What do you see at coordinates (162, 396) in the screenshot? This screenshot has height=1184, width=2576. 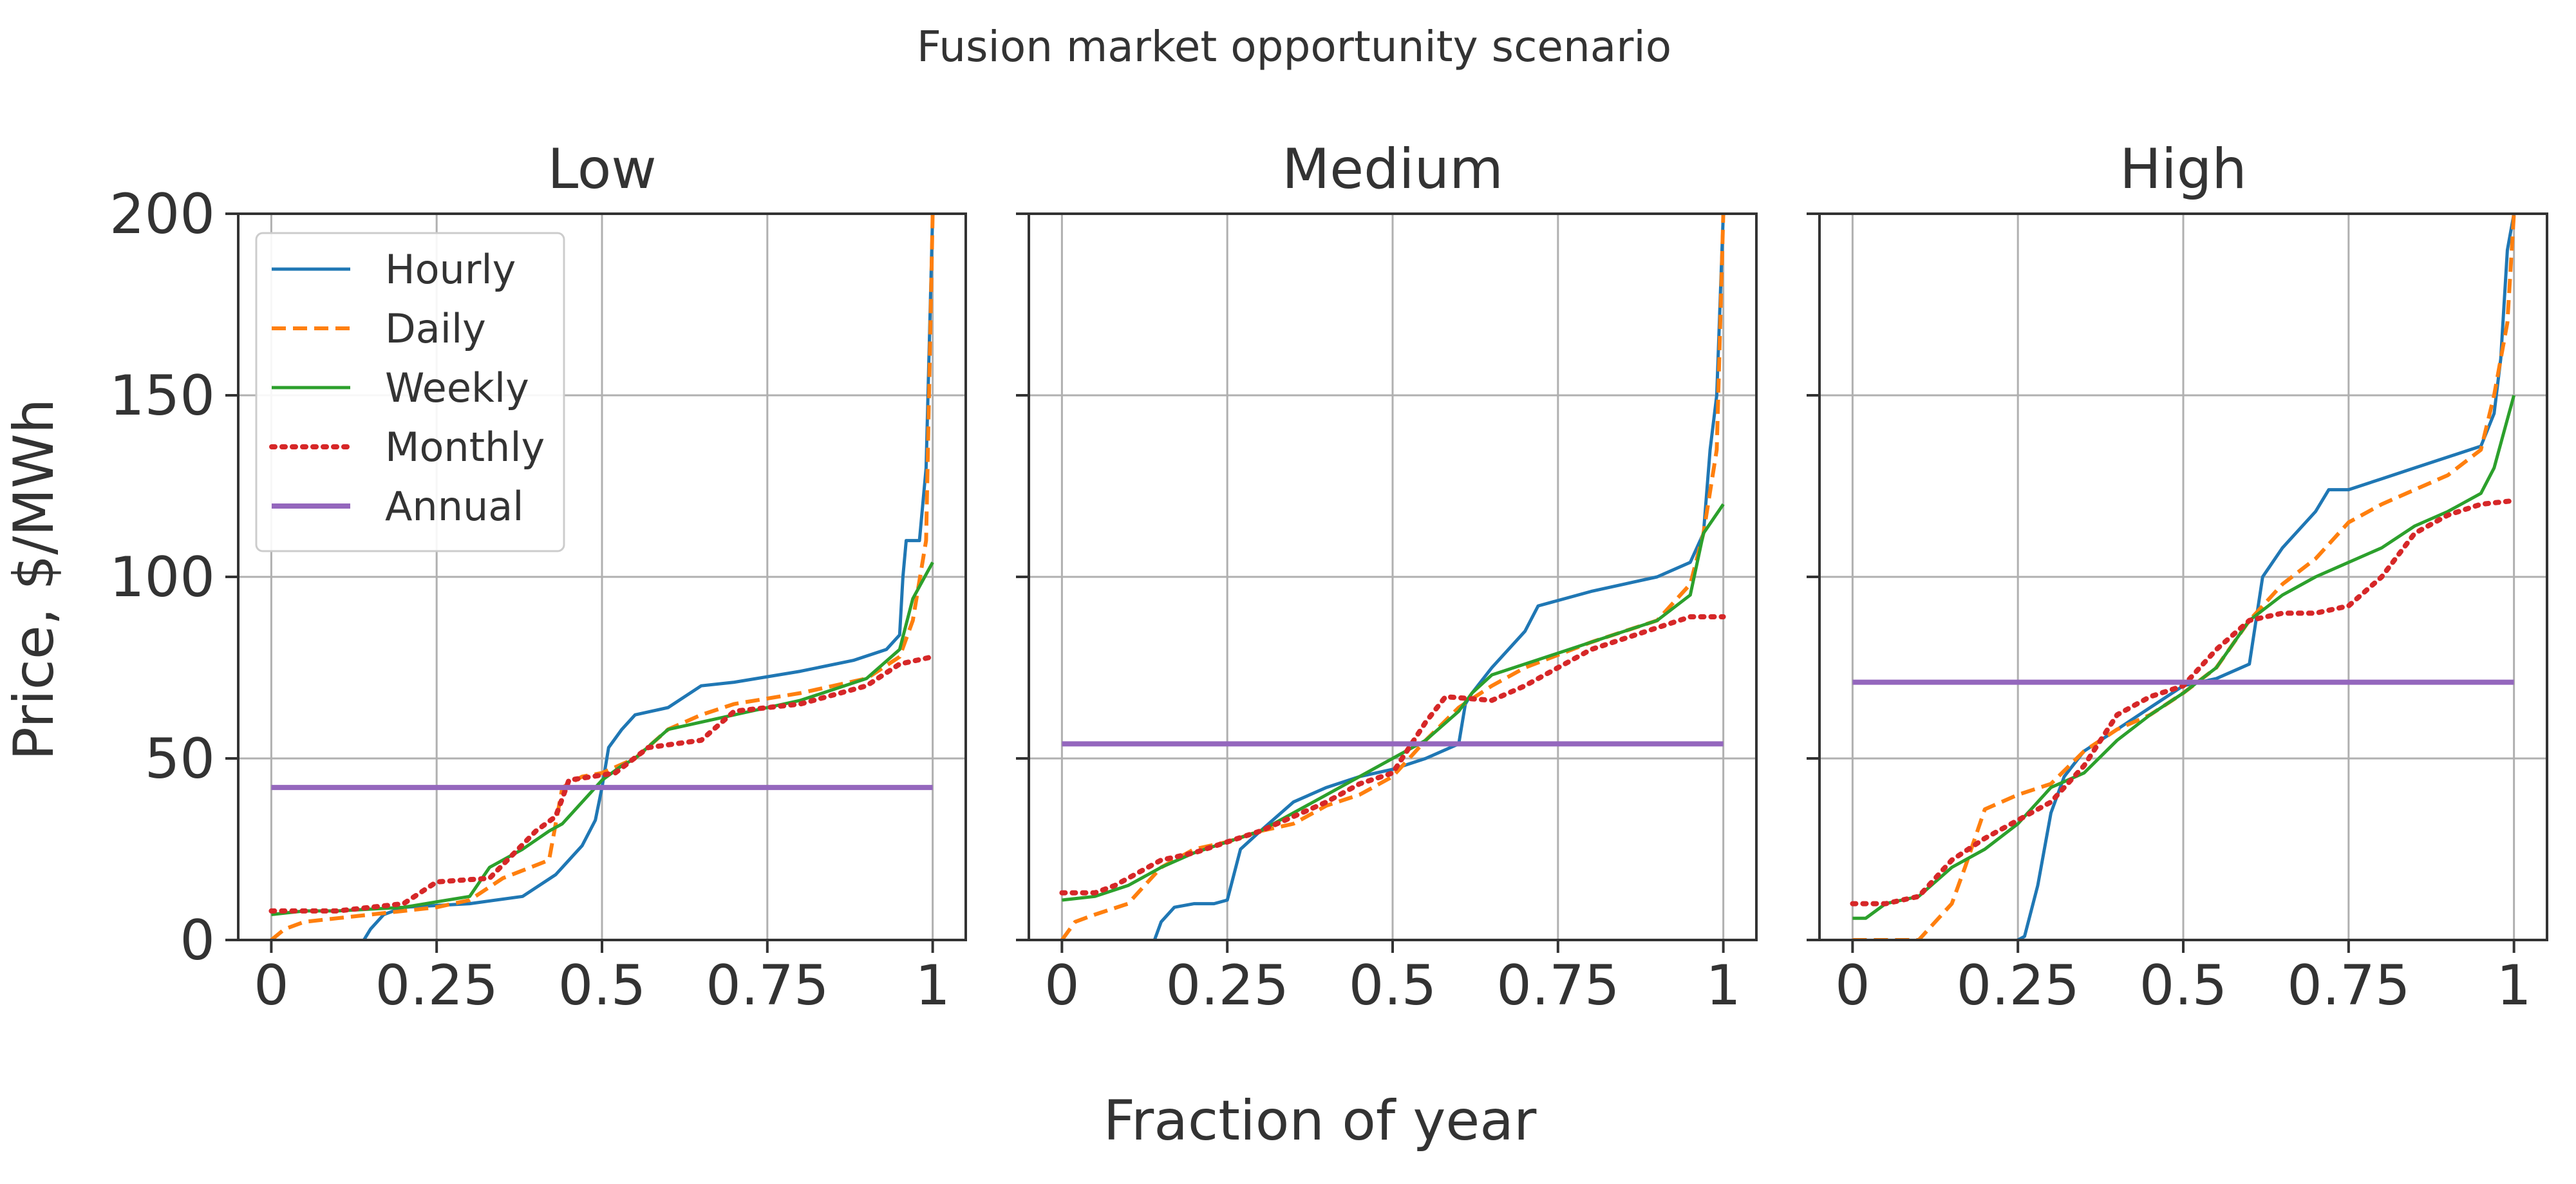 I see `y-tick-label: 150` at bounding box center [162, 396].